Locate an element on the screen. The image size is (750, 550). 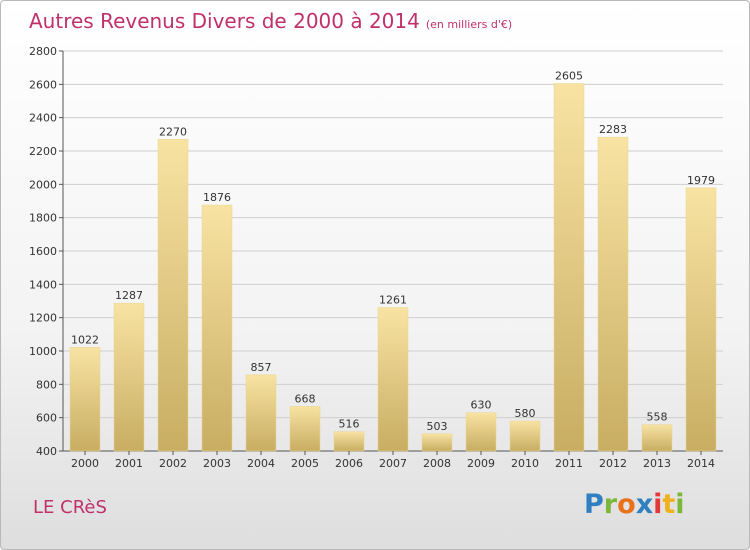
city-label: LE CRèS is located at coordinates (70, 507).